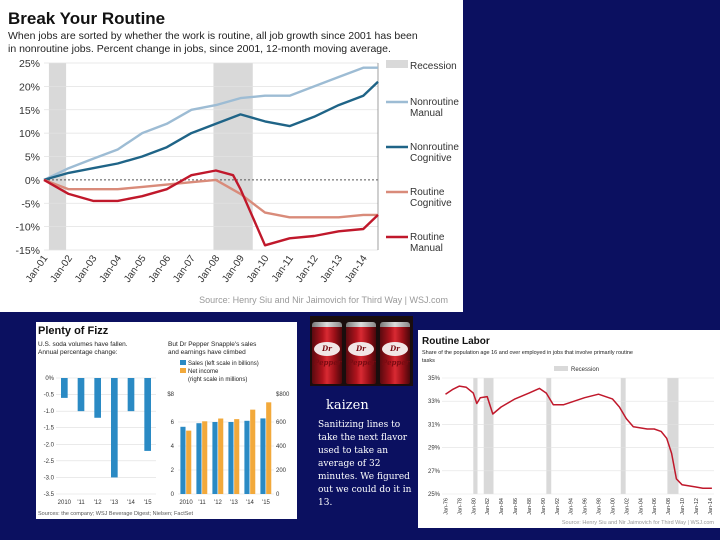 Image resolution: width=720 pixels, height=540 pixels. What do you see at coordinates (111, 269) in the screenshot?
I see `x-tick-label: Jan-04` at bounding box center [111, 269].